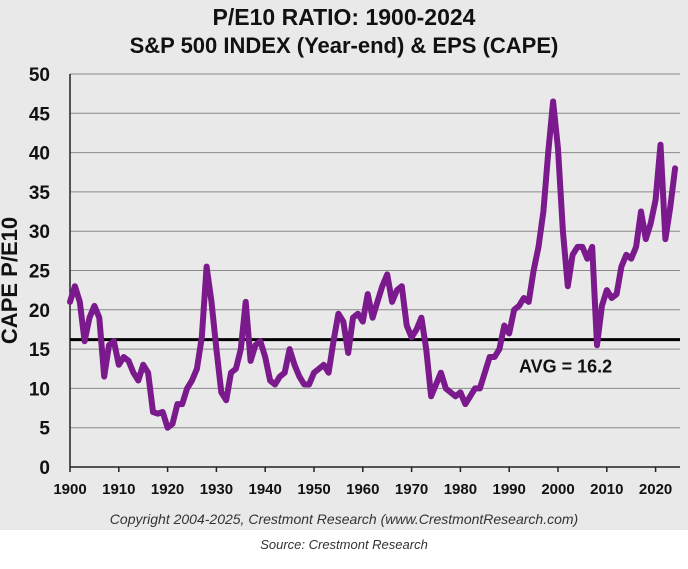  I want to click on y-tick-label: 15, so click(40, 350).